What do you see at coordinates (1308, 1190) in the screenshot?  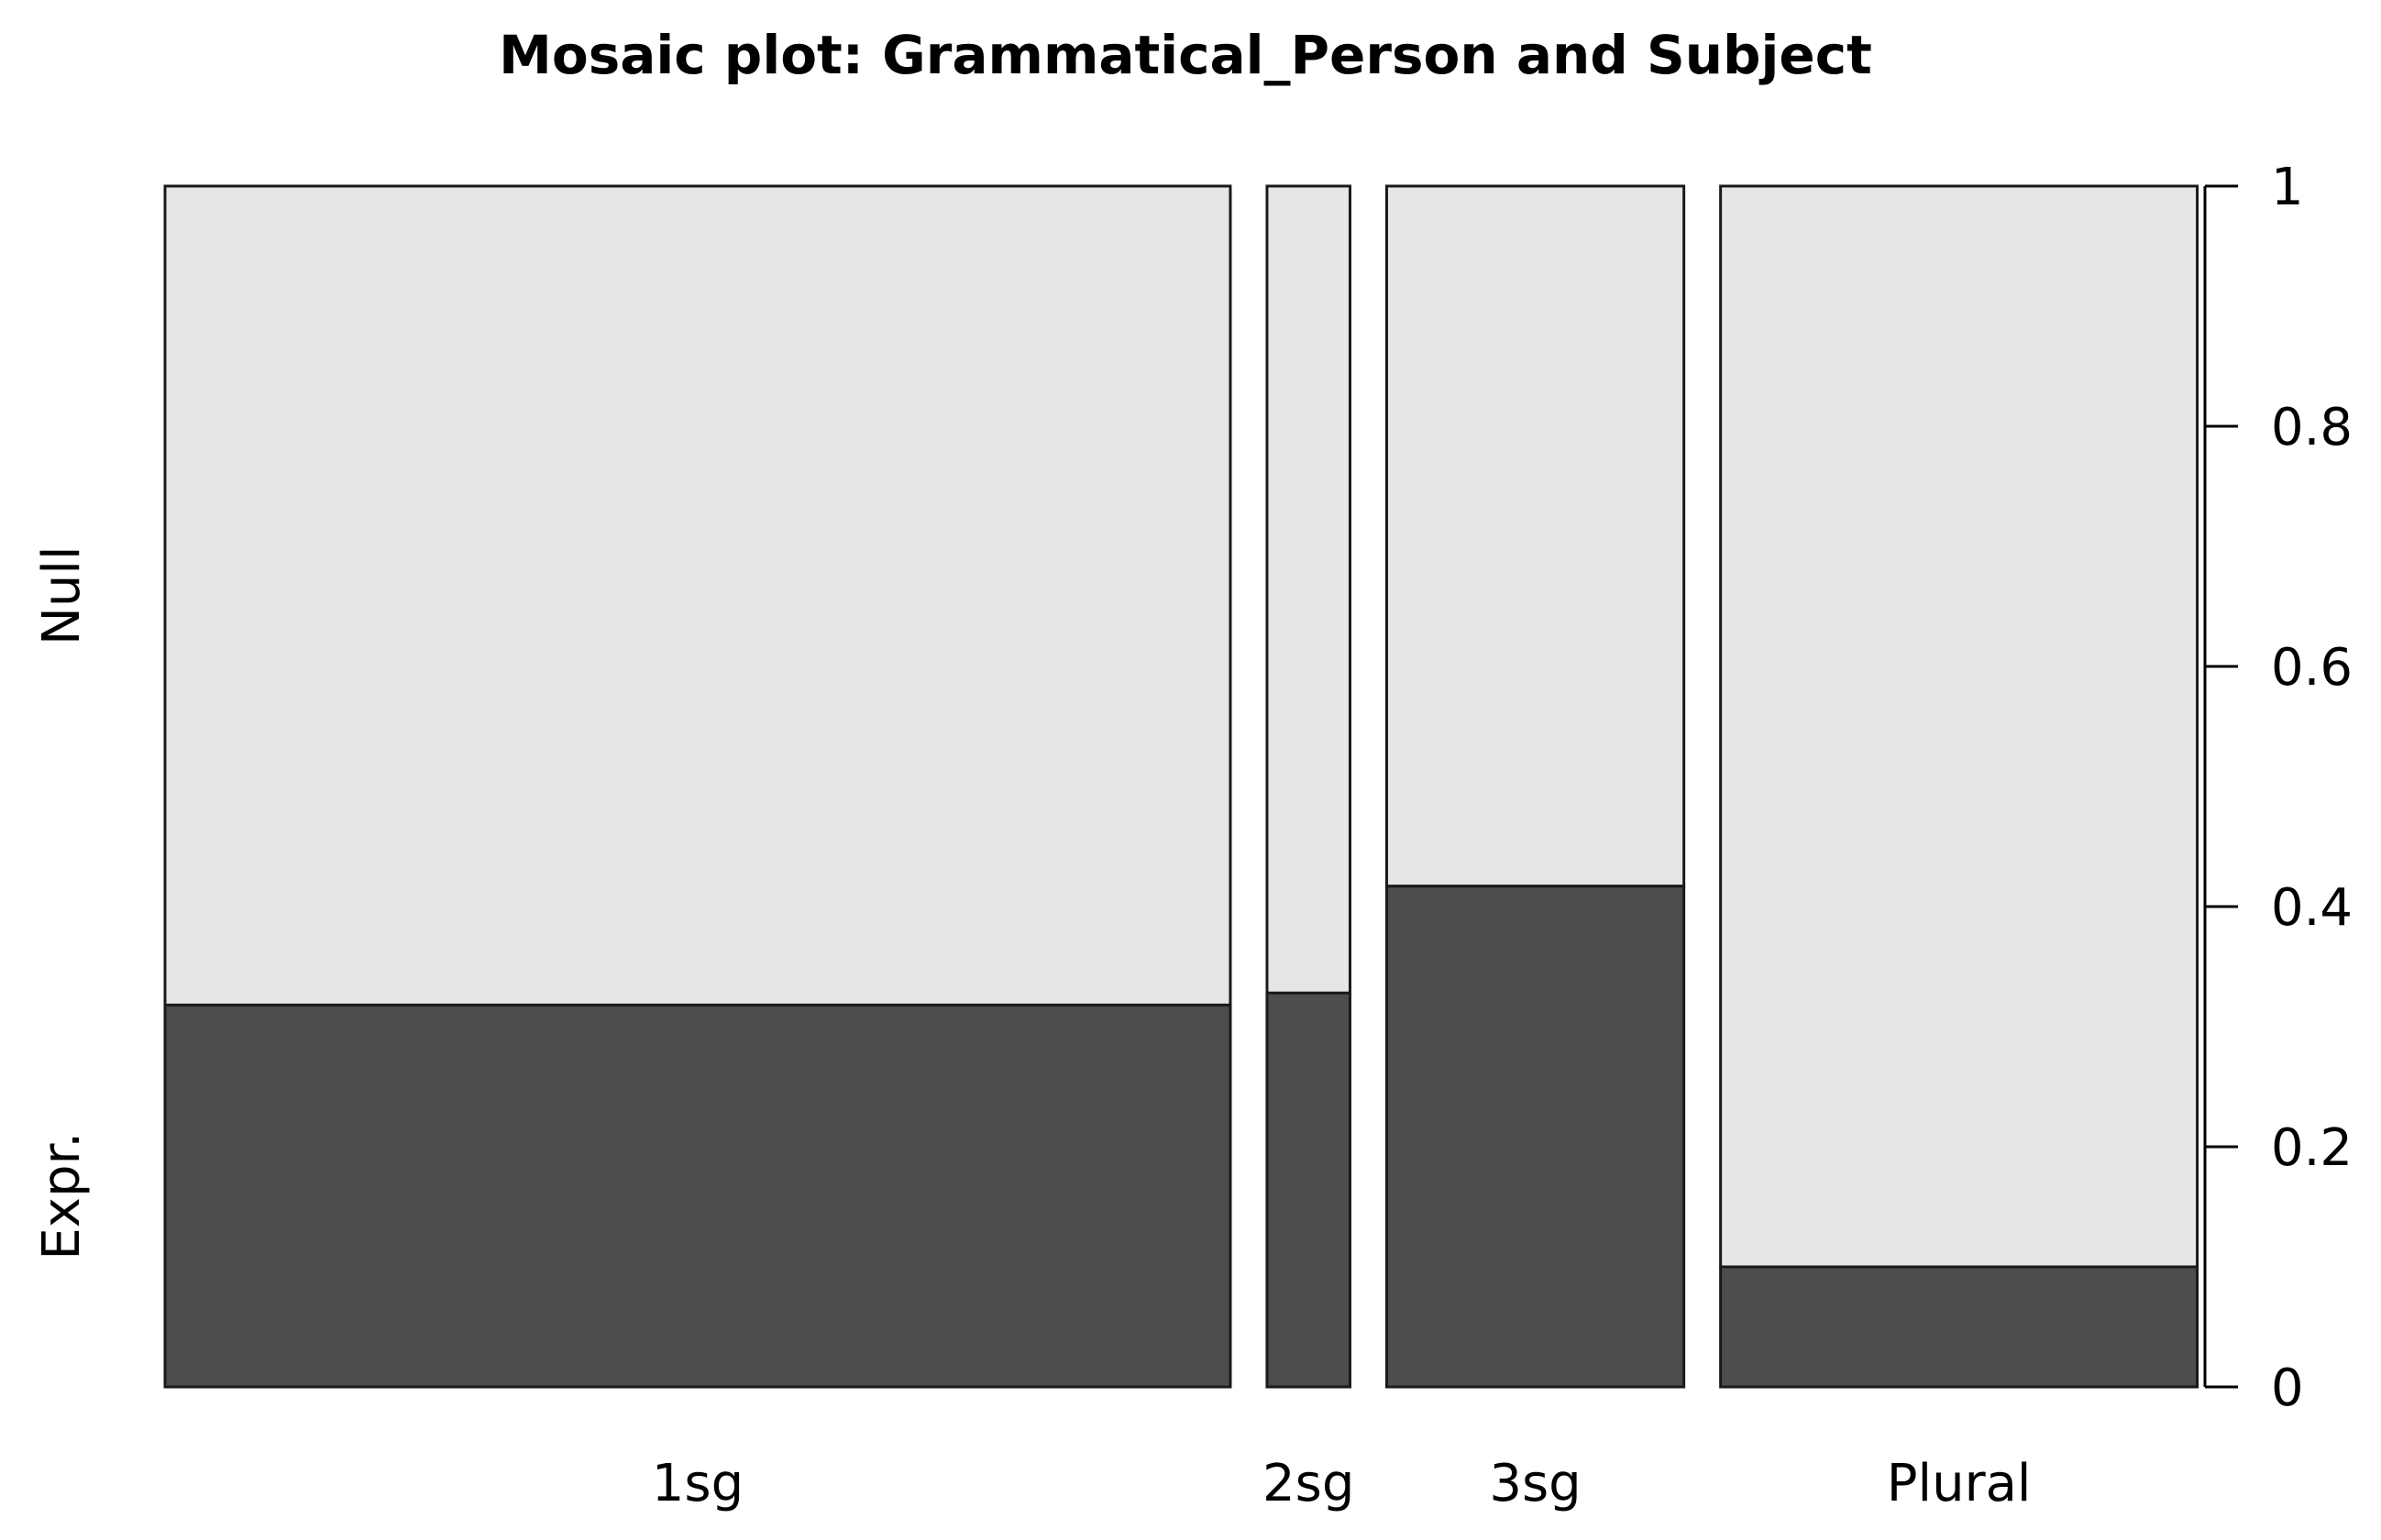 I see `tile-2sg-expr` at bounding box center [1308, 1190].